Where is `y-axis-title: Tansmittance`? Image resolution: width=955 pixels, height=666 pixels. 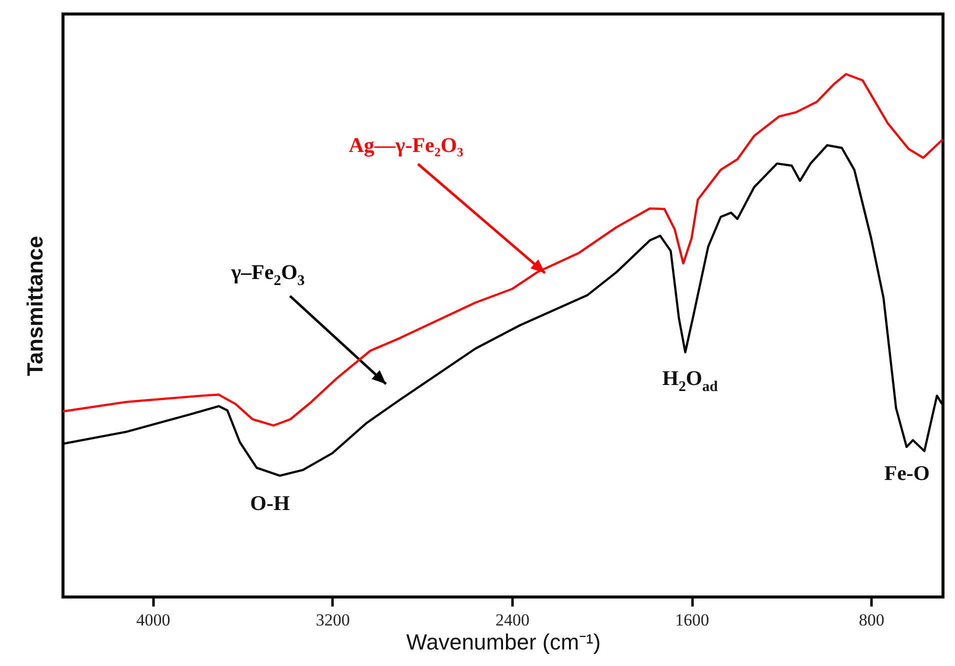 y-axis-title: Tansmittance is located at coordinates (35, 306).